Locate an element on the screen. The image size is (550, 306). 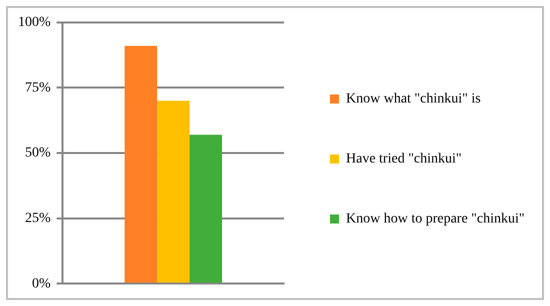
legend-label: Have tried "chinkui" is located at coordinates (404, 159).